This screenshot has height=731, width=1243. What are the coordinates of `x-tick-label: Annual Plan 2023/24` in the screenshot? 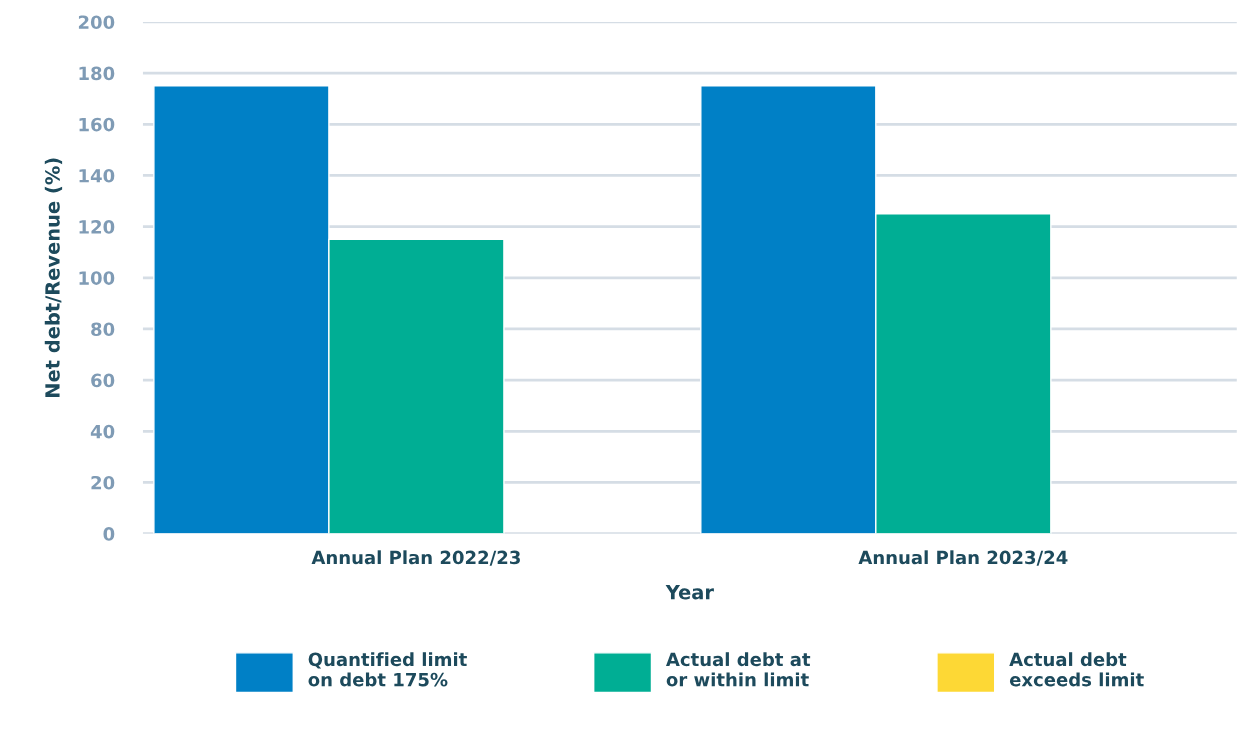 It's located at (963, 558).